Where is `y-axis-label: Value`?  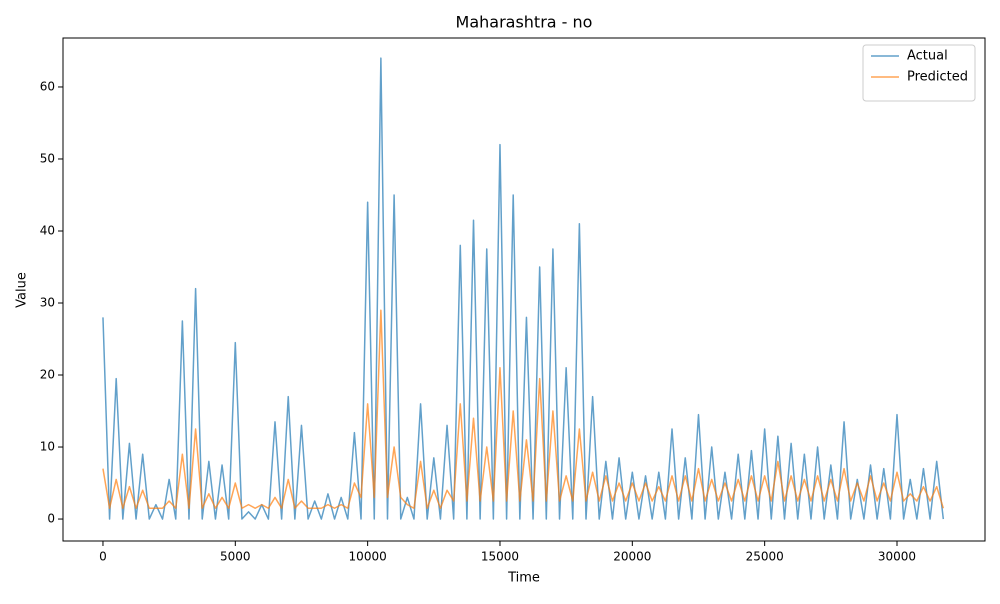 y-axis-label: Value is located at coordinates (22, 290).